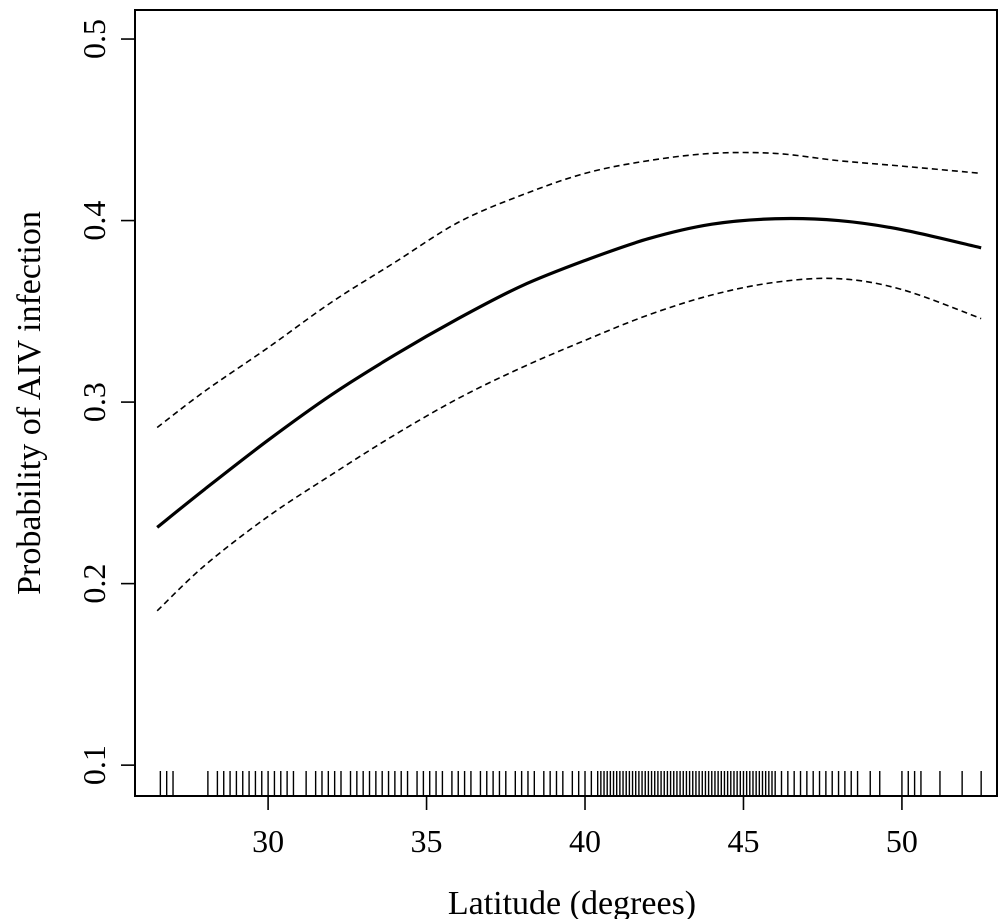 This screenshot has width=1001, height=919. I want to click on rug-layer, so click(570, 783).